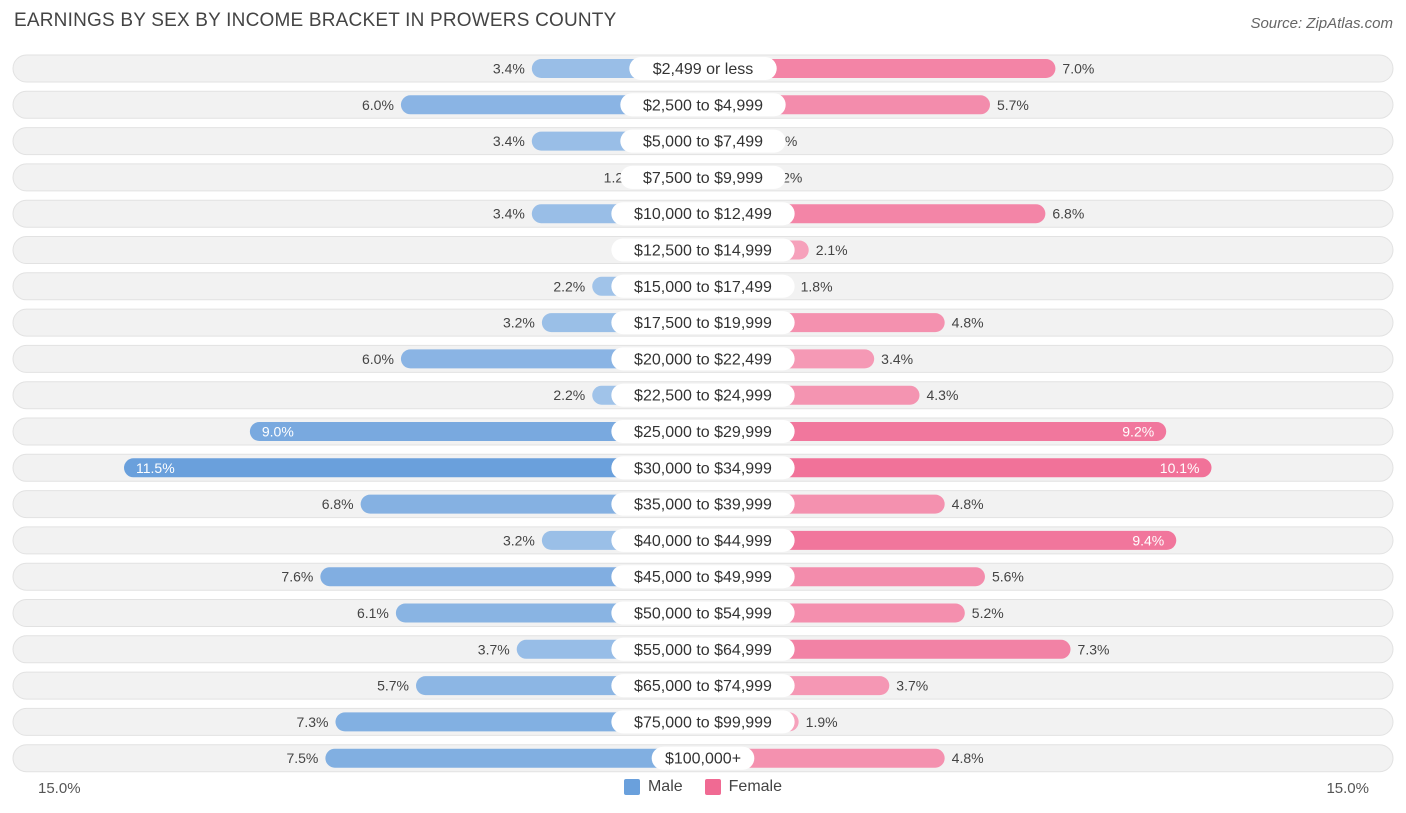 The width and height of the screenshot is (1406, 813). I want to click on legend-label-male: Male, so click(665, 786).